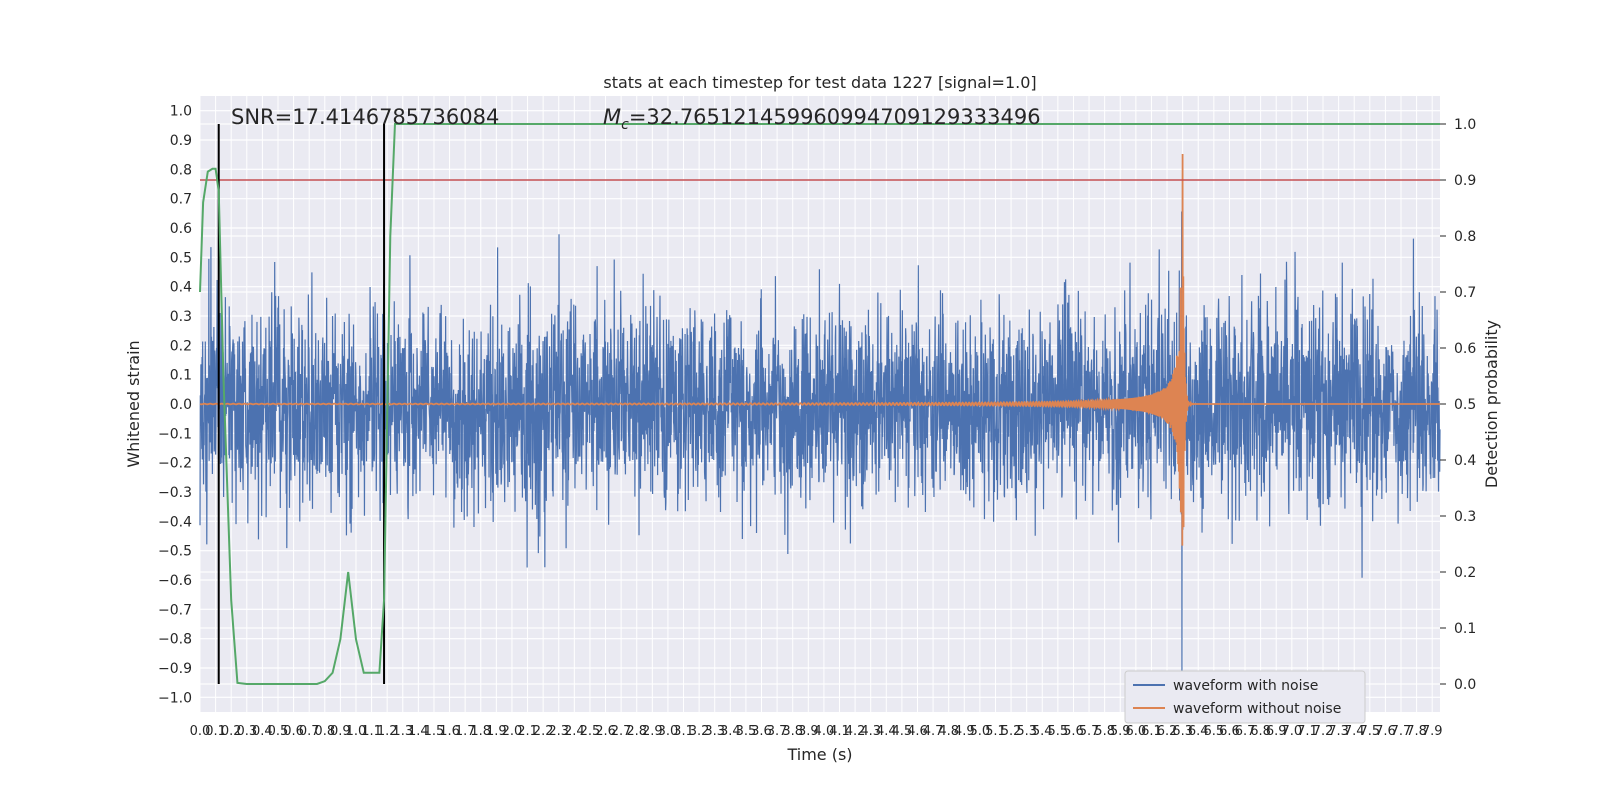  Describe the element at coordinates (625, 125) in the screenshot. I see `annotation-mc-sub: c` at that location.